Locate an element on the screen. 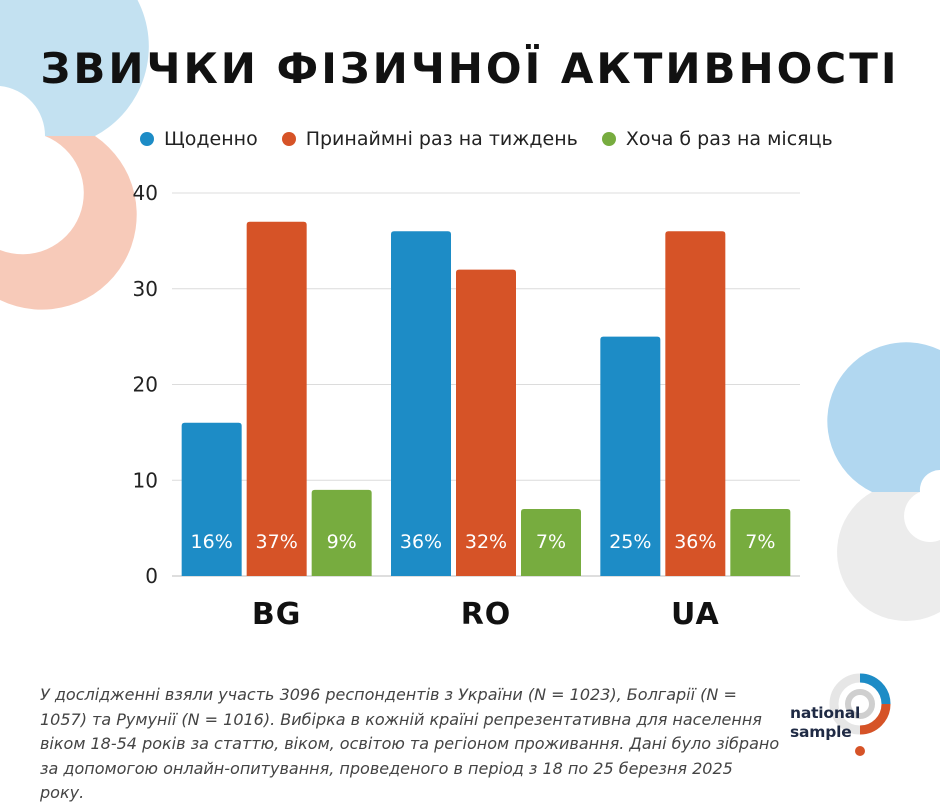 The width and height of the screenshot is (940, 806). y-tick-label: 20 is located at coordinates (145, 385).